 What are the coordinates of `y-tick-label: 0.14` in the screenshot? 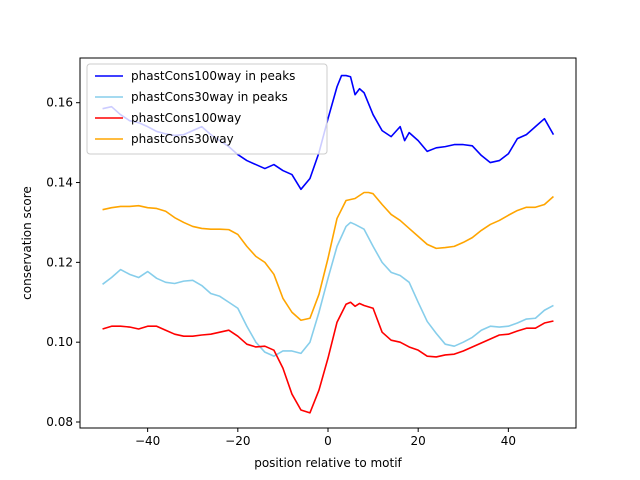 It's located at (59, 183).